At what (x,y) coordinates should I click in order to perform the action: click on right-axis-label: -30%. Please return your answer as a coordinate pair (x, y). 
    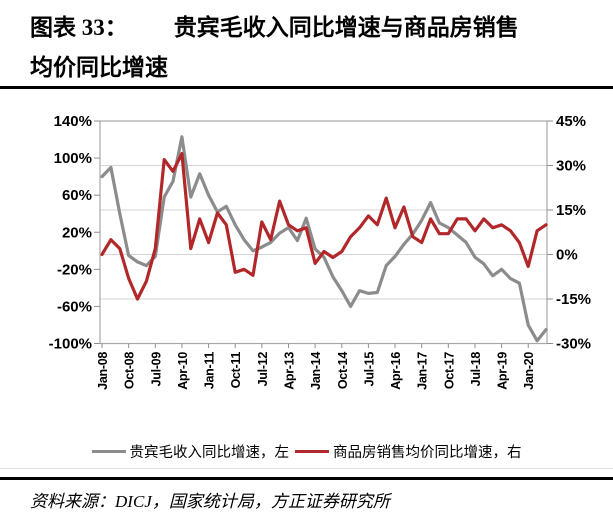
    Looking at the image, I should click on (573, 344).